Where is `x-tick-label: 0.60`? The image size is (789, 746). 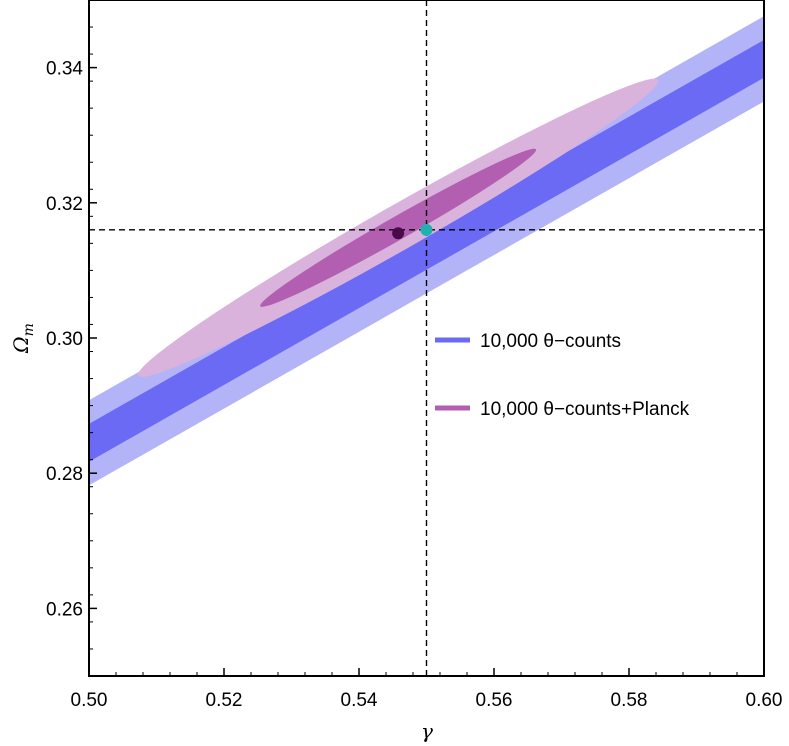 x-tick-label: 0.60 is located at coordinates (764, 700).